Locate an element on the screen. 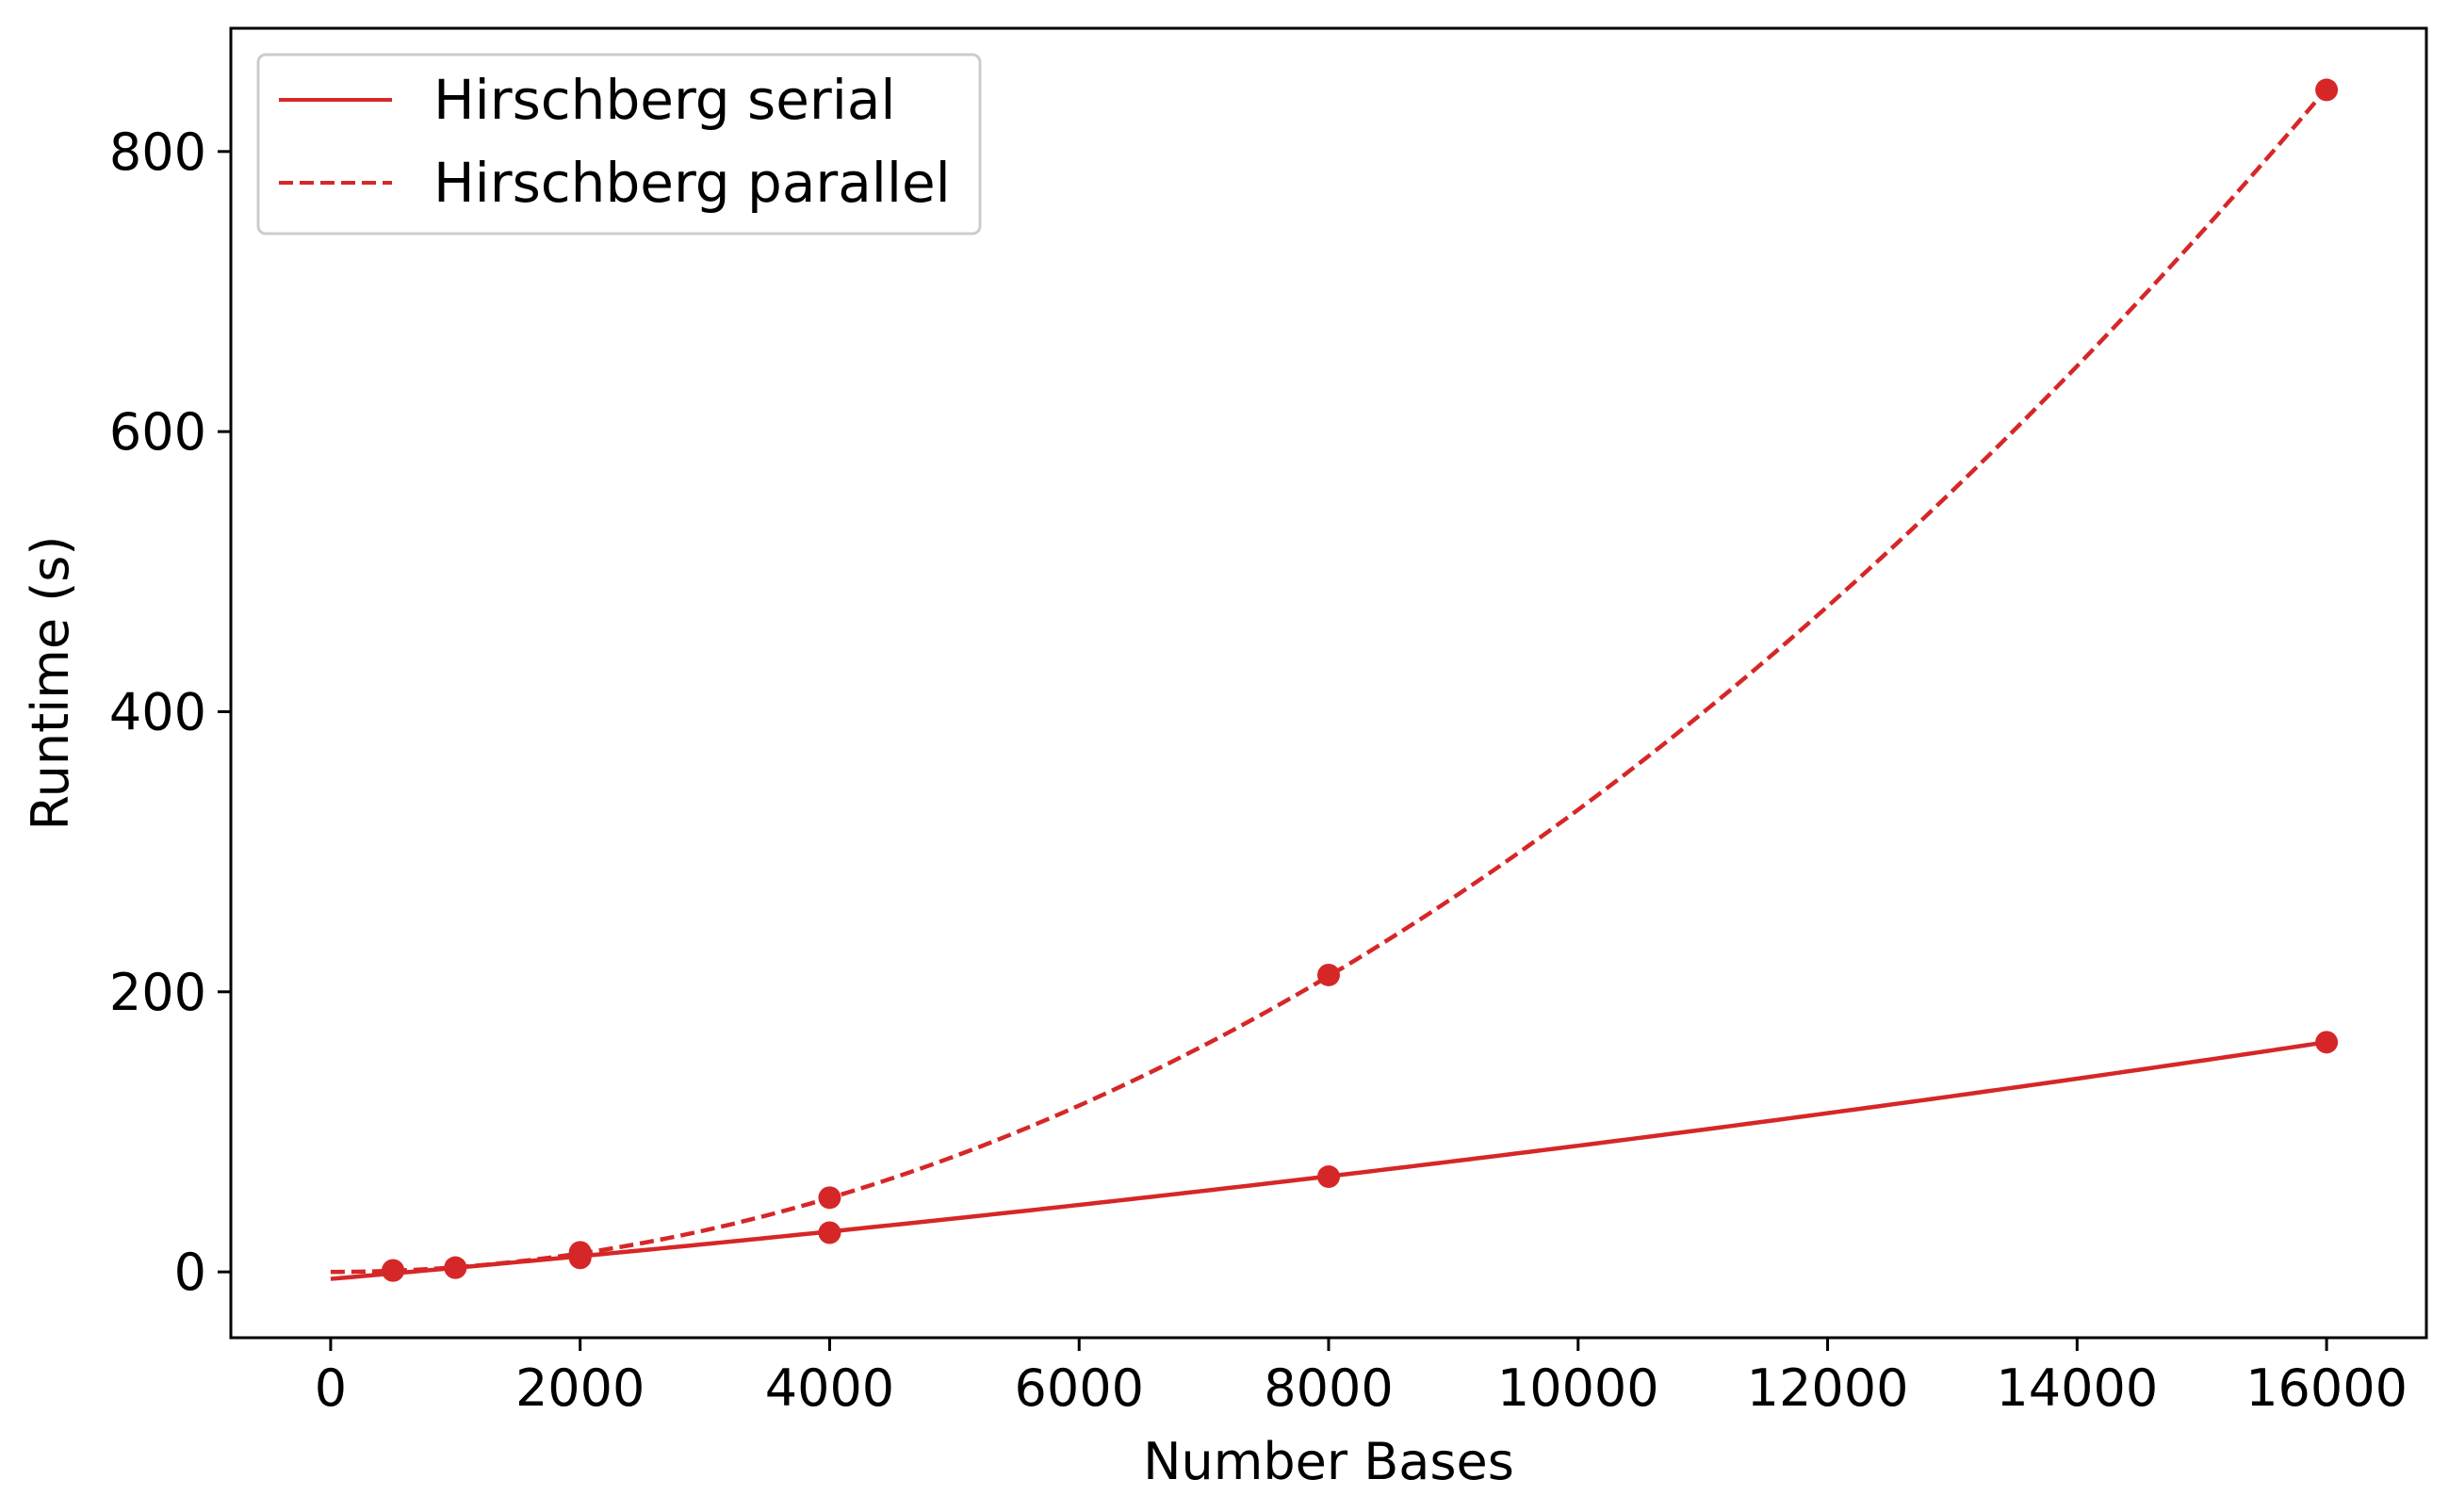  x-axis-label: Number Bases is located at coordinates (1328, 1461).